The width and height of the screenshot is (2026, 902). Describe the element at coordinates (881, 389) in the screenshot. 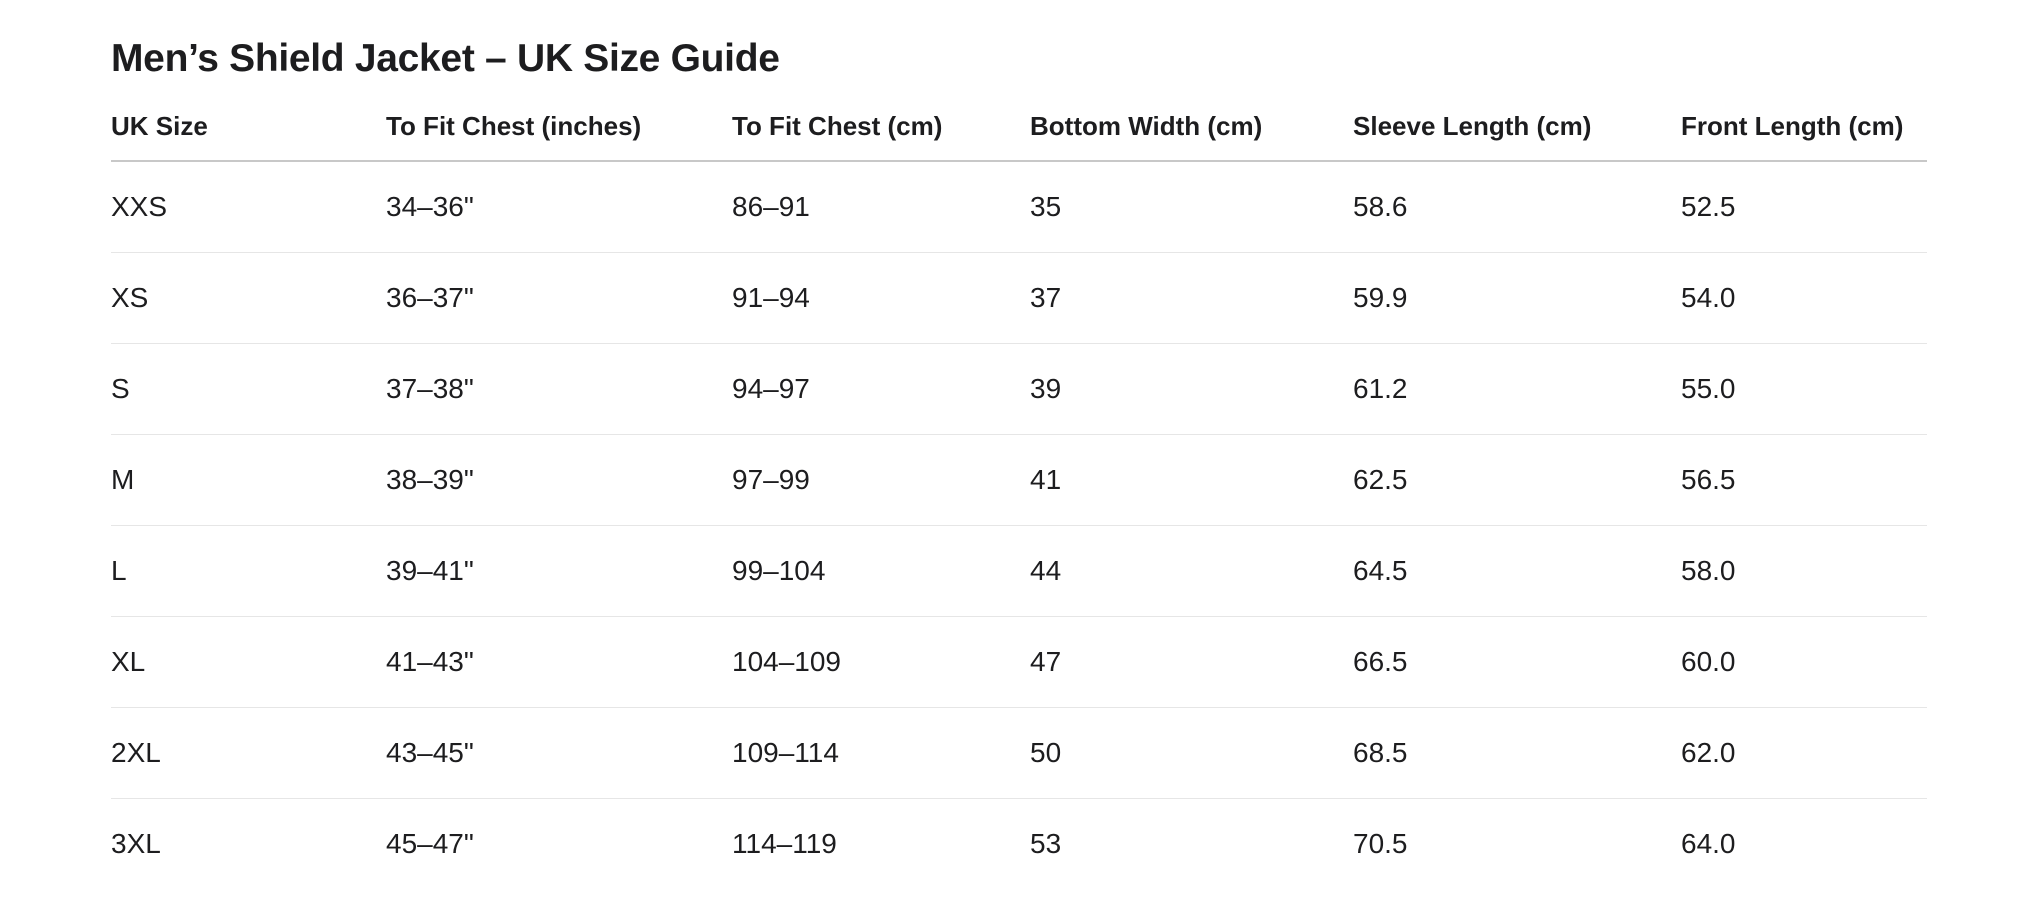

I see `table-cell: 94–97` at that location.